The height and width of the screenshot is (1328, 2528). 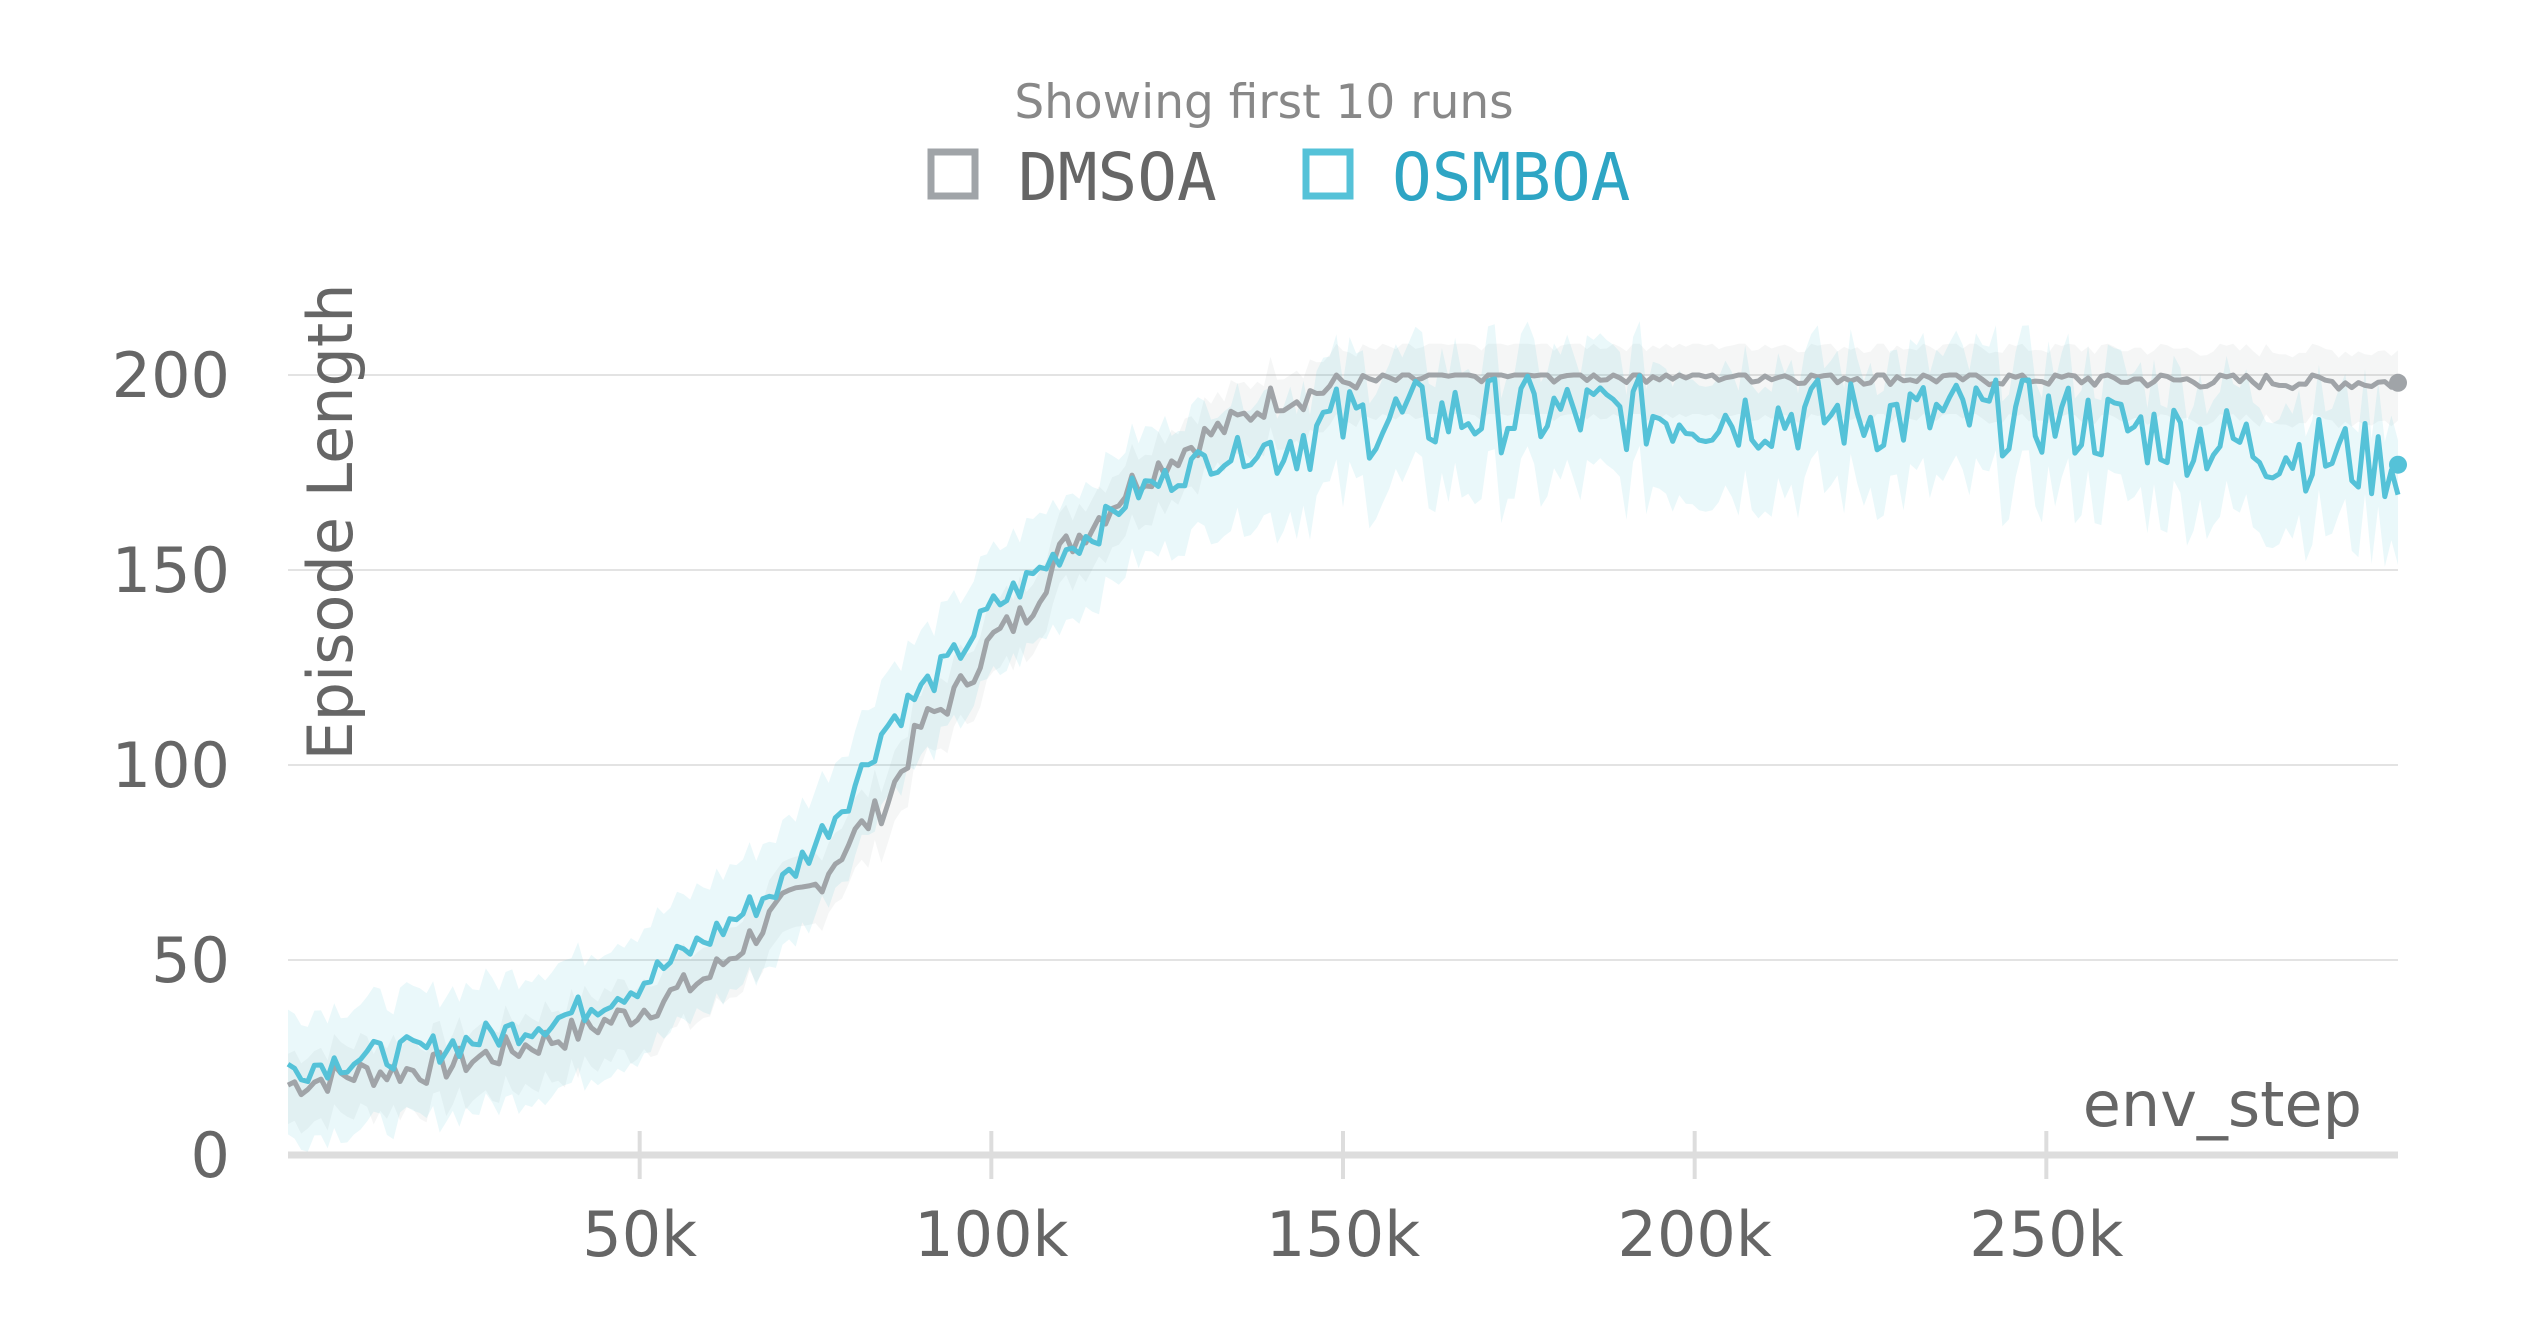 I want to click on endpoint-dmsoa, so click(x=2398, y=382).